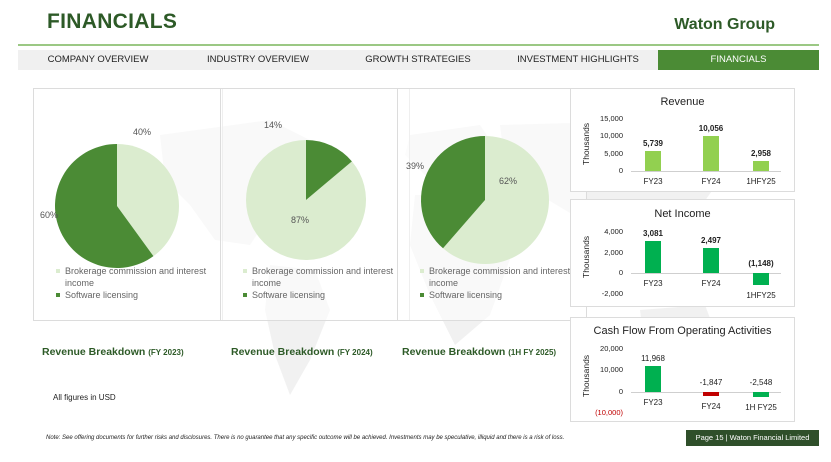 The image size is (831, 462). I want to click on y-tick-label: 20,000, so click(611, 348).